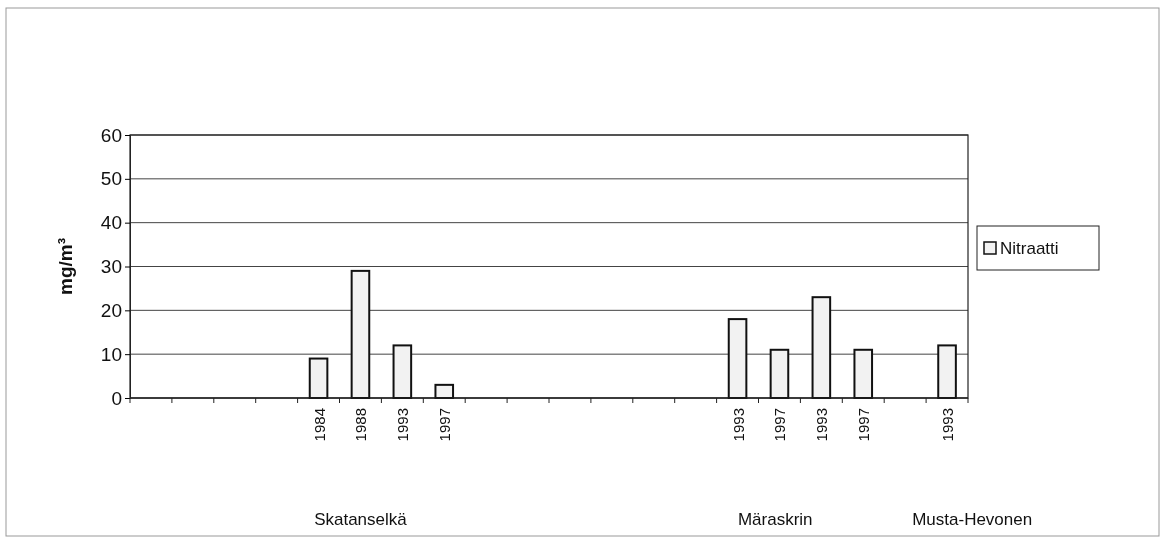  I want to click on y-tick-label: 60, so click(111, 135).